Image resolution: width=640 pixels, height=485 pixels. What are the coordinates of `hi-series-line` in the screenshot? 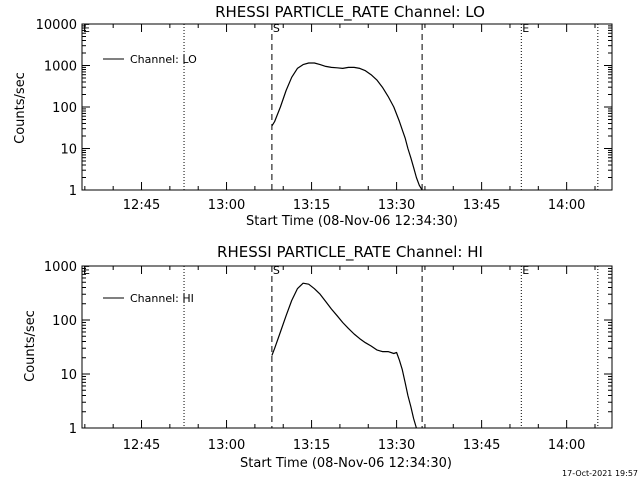 It's located at (344, 355).